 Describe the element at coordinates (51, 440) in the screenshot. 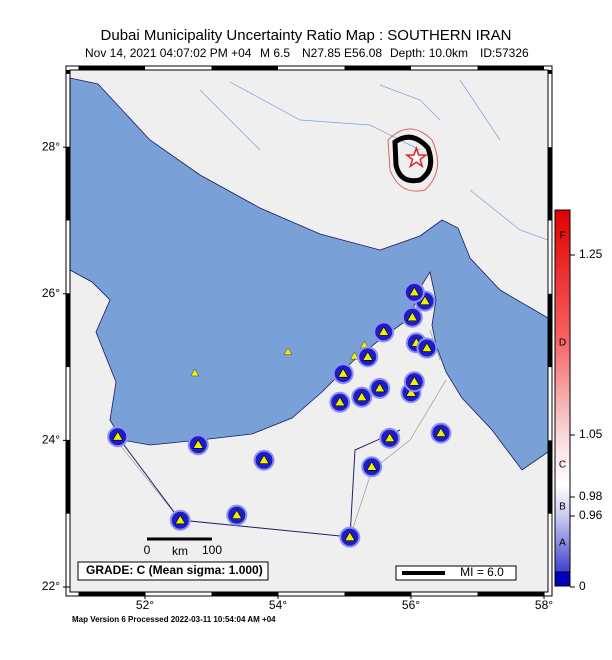

I see `lat-tick-label: 24°` at that location.